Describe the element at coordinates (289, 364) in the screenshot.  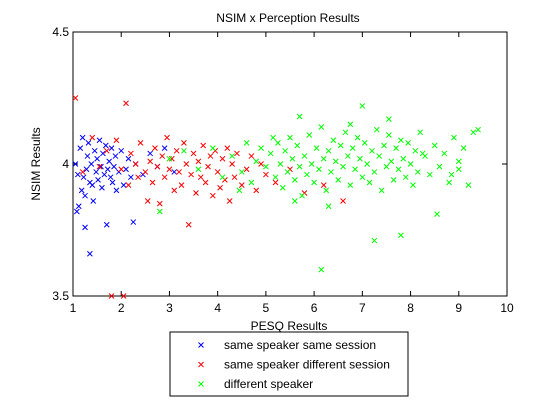
I see `legend-box` at that location.